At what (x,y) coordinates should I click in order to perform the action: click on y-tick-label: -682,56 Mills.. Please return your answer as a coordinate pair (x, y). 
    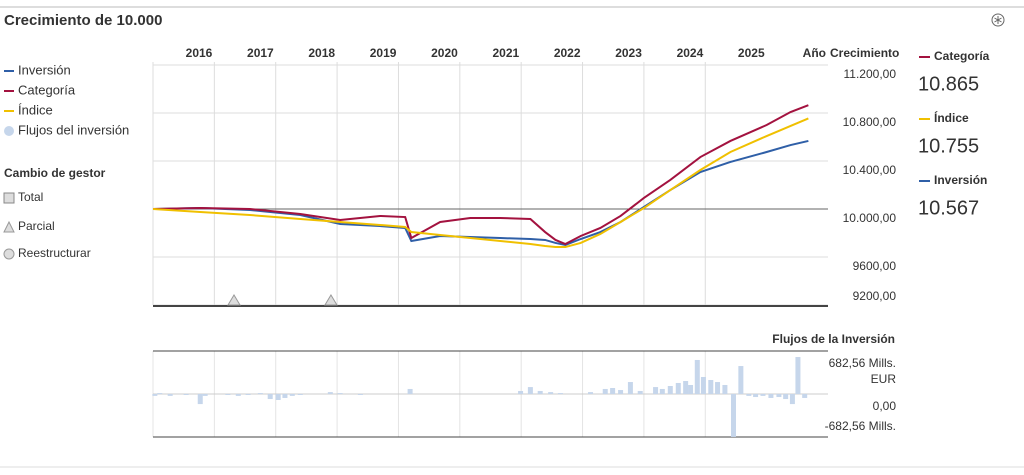
    Looking at the image, I should click on (860, 426).